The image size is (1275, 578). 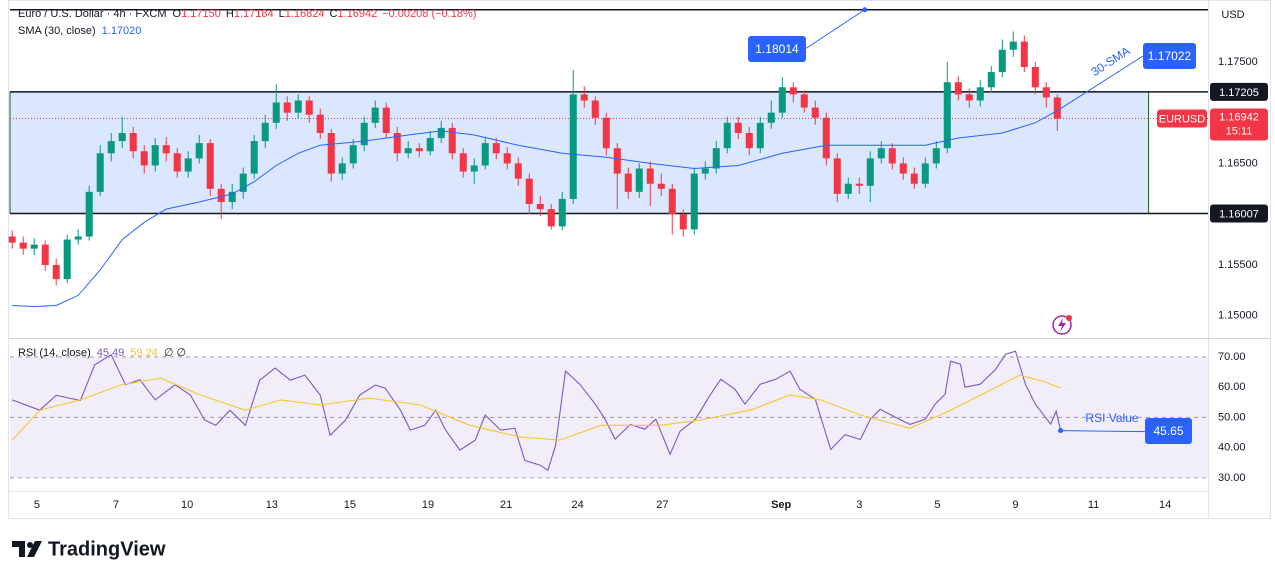 What do you see at coordinates (102, 353) in the screenshot?
I see `rsi-header: RSI (14, close) 45.49 59.24 ∅ ∅` at bounding box center [102, 353].